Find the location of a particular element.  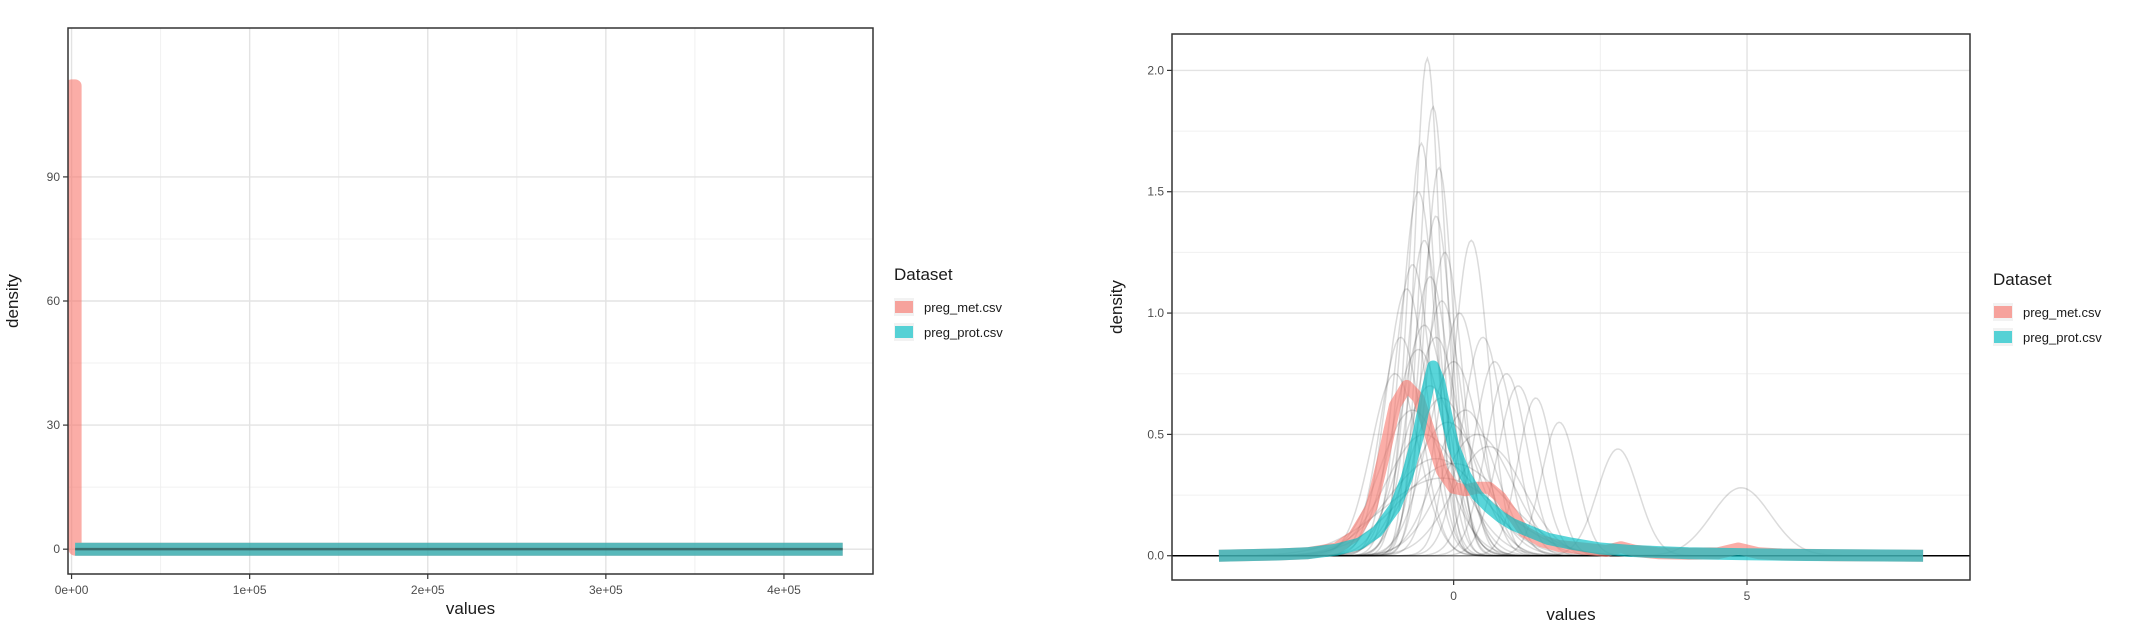

x-tick-label: 4e+05 is located at coordinates (784, 590).